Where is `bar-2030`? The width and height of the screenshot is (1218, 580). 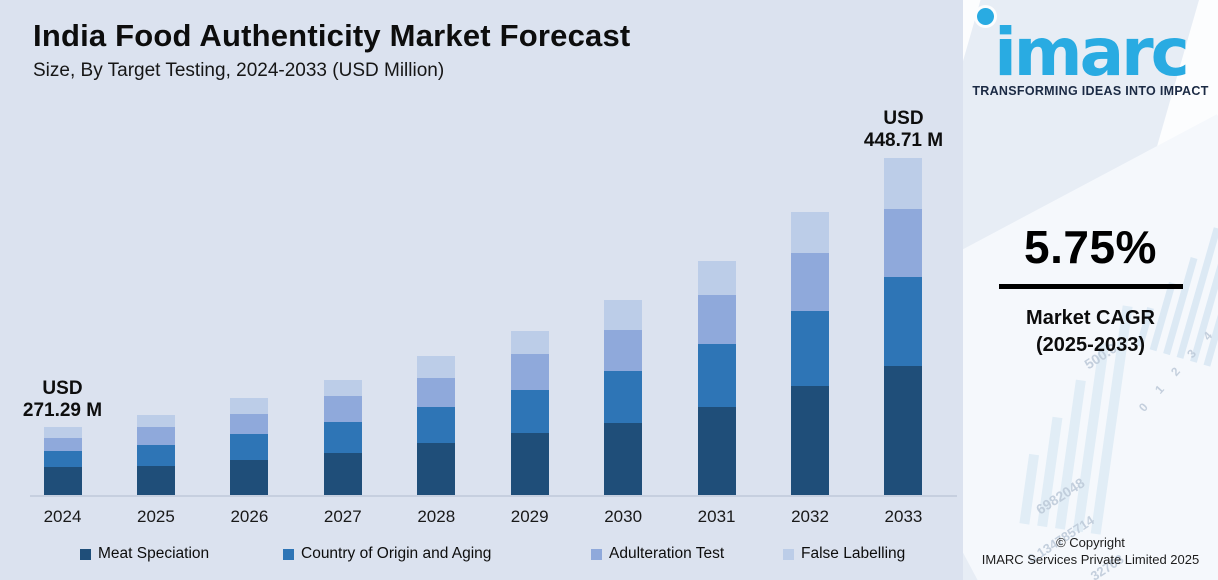
bar-2030 is located at coordinates (623, 397).